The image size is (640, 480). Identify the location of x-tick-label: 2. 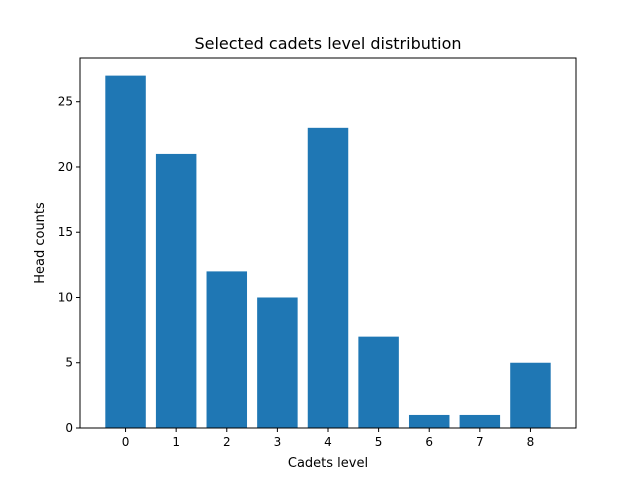
(227, 442).